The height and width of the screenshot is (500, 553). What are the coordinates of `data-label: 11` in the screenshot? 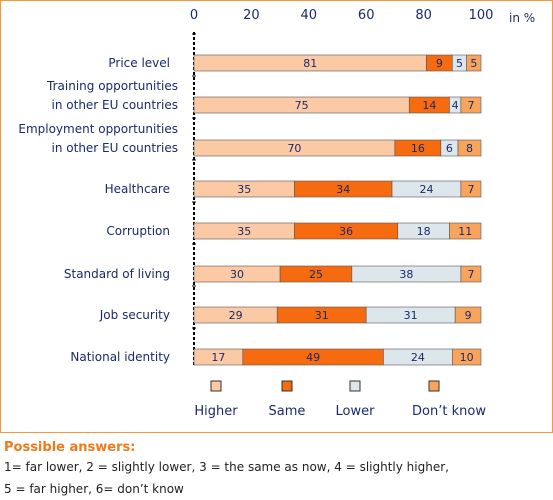 It's located at (465, 231).